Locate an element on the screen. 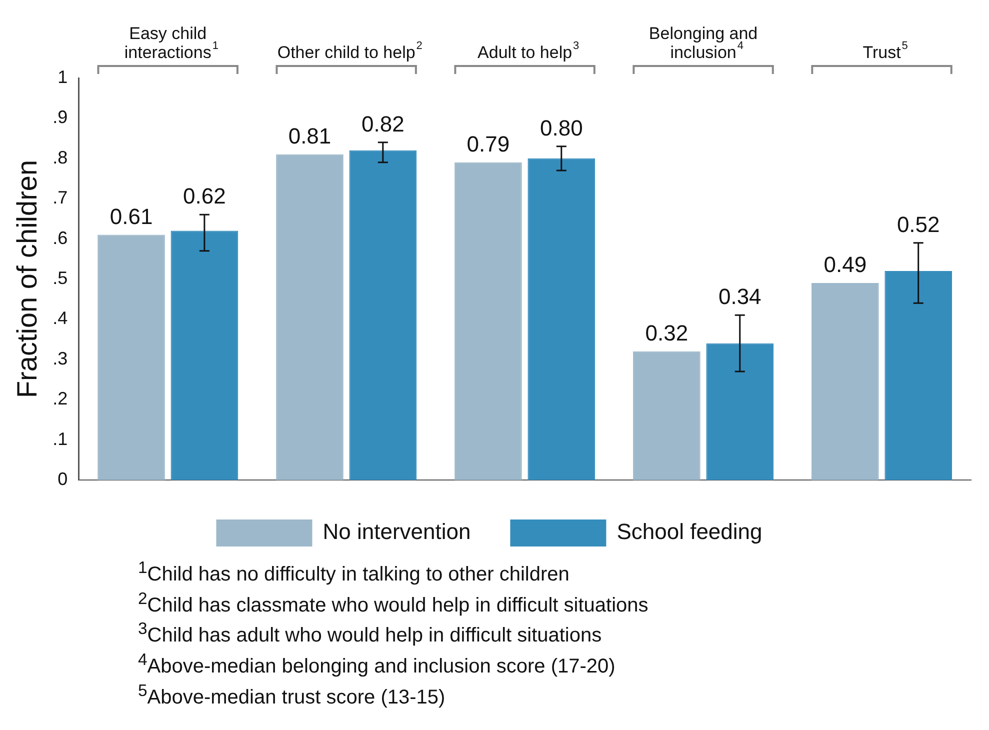  data-label: 0.81 is located at coordinates (310, 135).